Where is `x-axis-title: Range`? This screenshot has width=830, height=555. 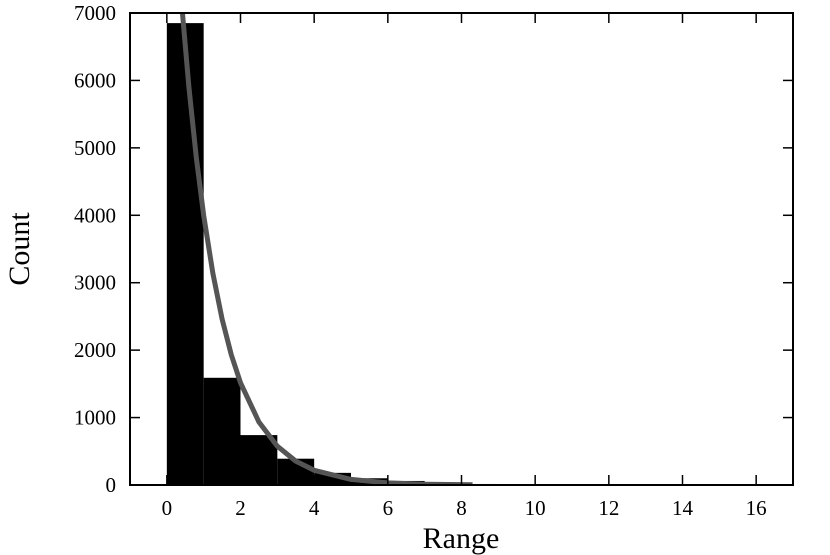 x-axis-title: Range is located at coordinates (461, 538).